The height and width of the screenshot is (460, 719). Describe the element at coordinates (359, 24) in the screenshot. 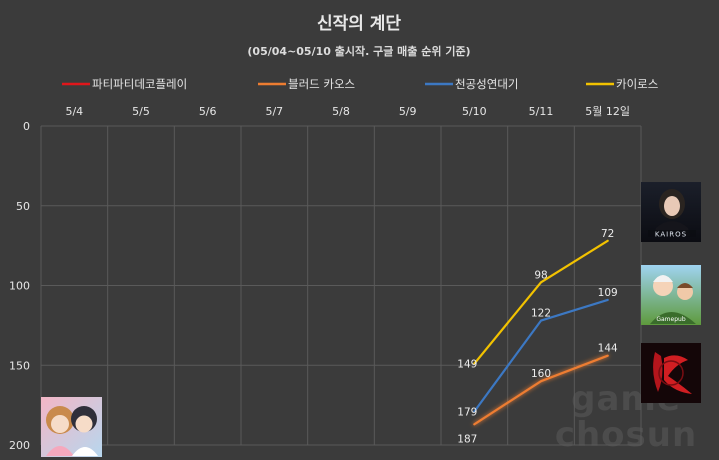

I see `chart-title: 신작의 계단` at that location.